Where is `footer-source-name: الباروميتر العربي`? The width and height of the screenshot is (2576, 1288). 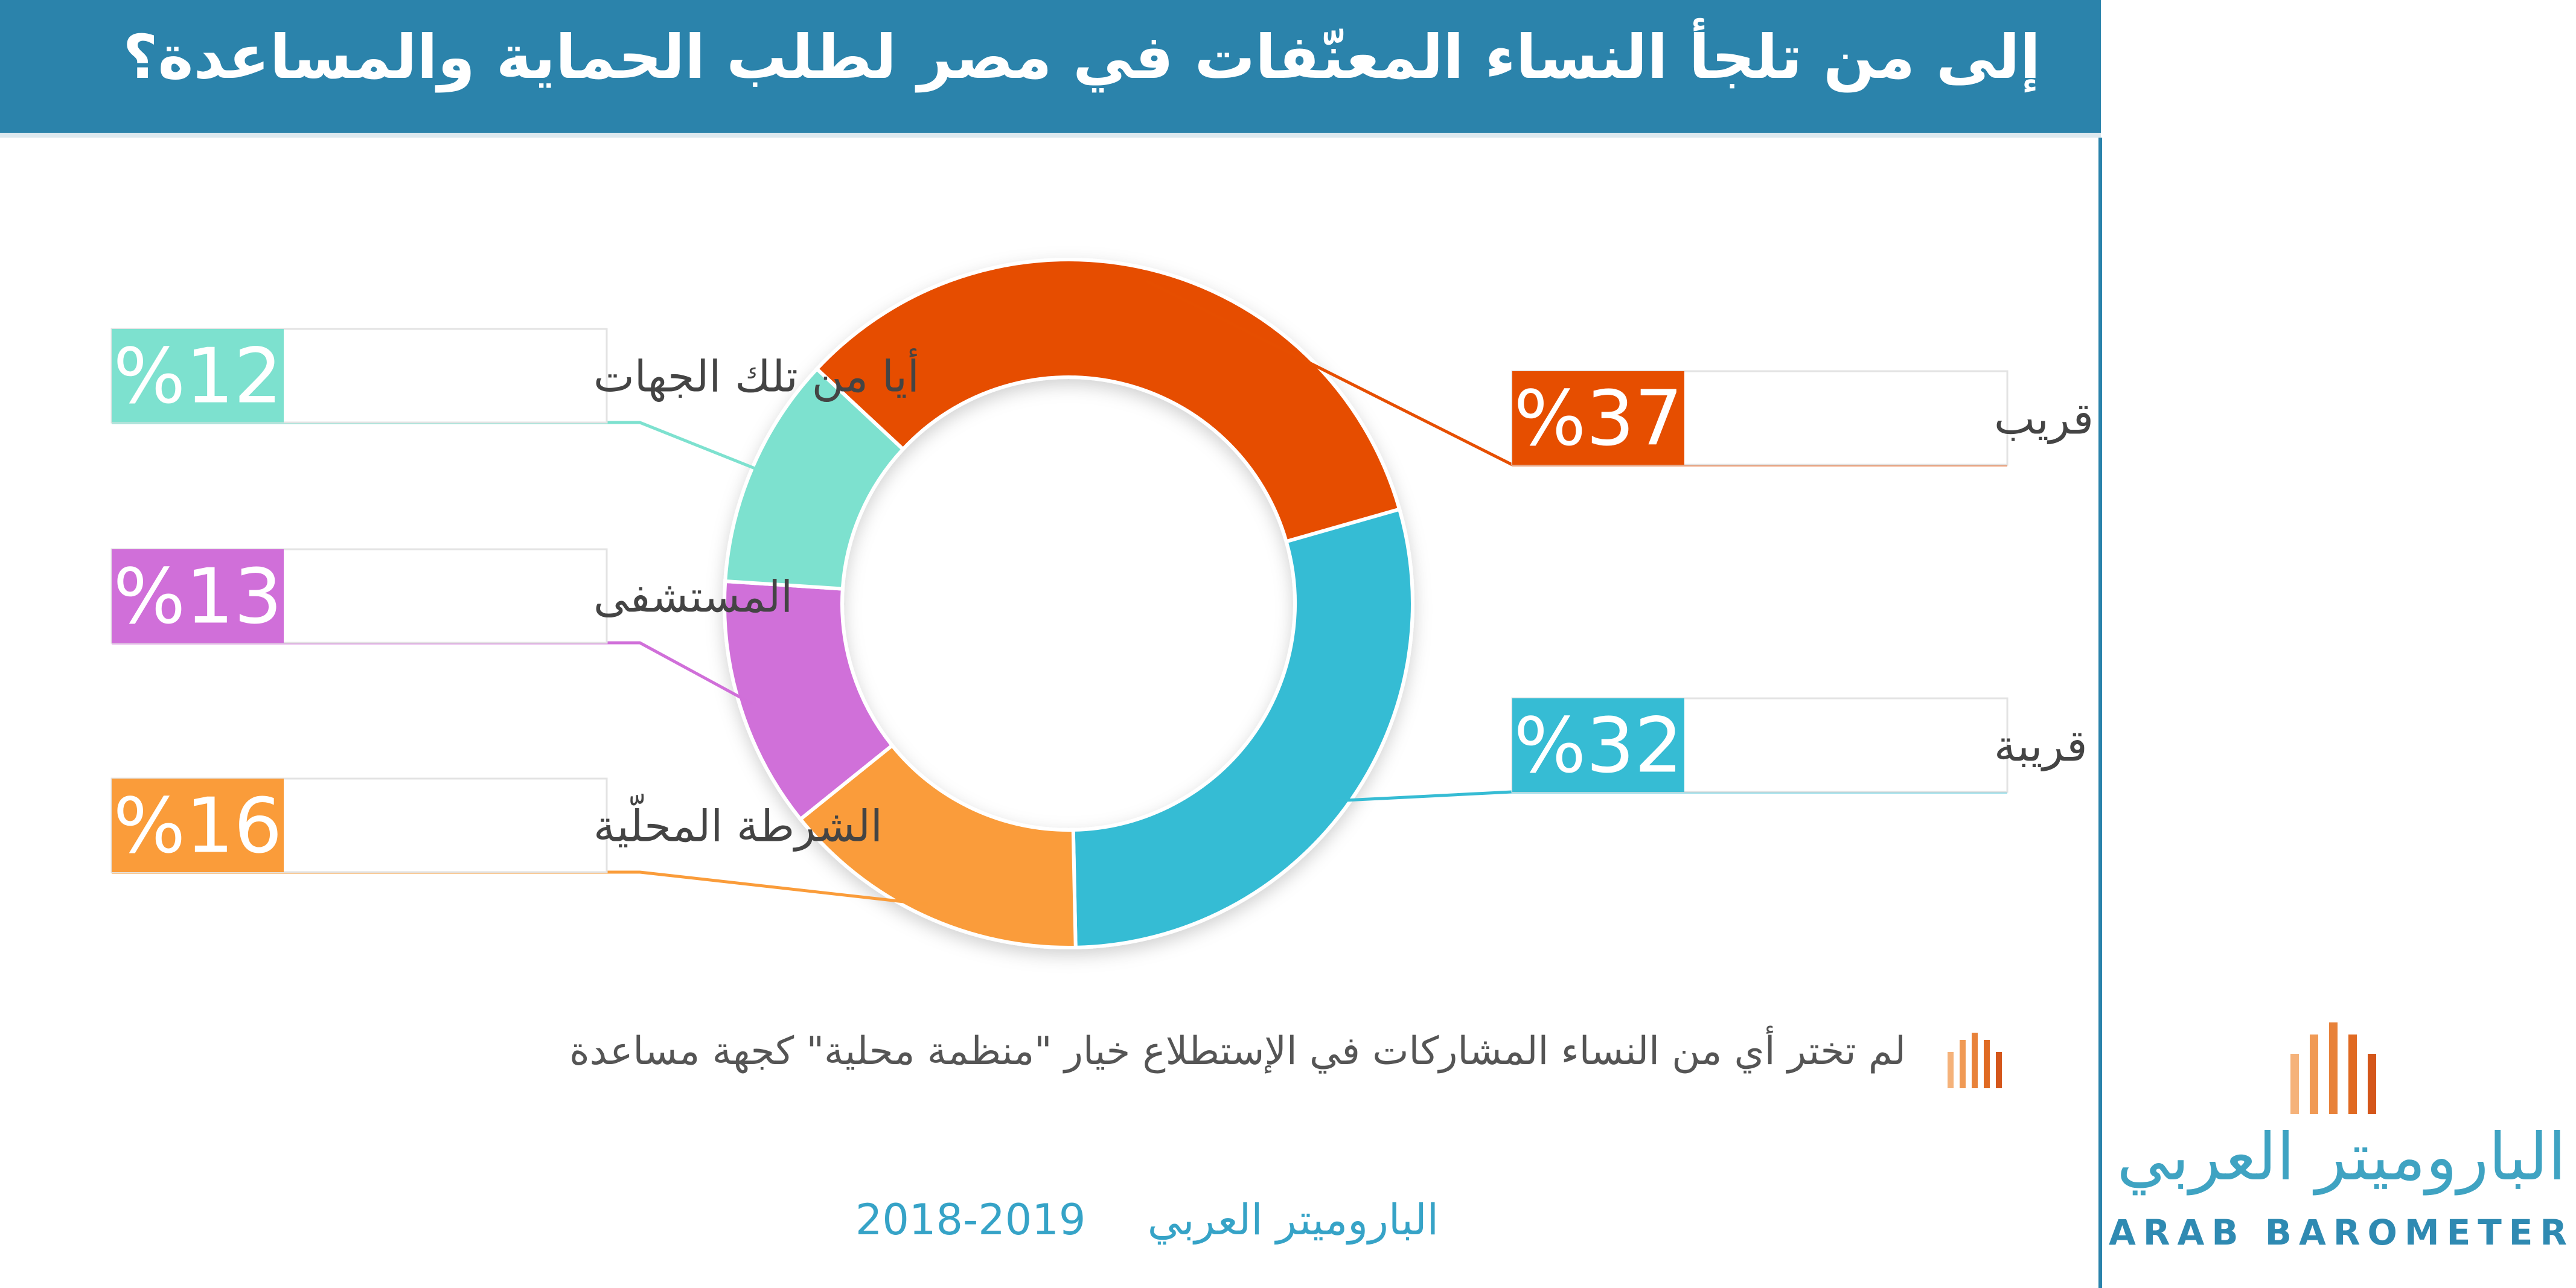
footer-source-name: الباروميتر العربي is located at coordinates (1293, 1220).